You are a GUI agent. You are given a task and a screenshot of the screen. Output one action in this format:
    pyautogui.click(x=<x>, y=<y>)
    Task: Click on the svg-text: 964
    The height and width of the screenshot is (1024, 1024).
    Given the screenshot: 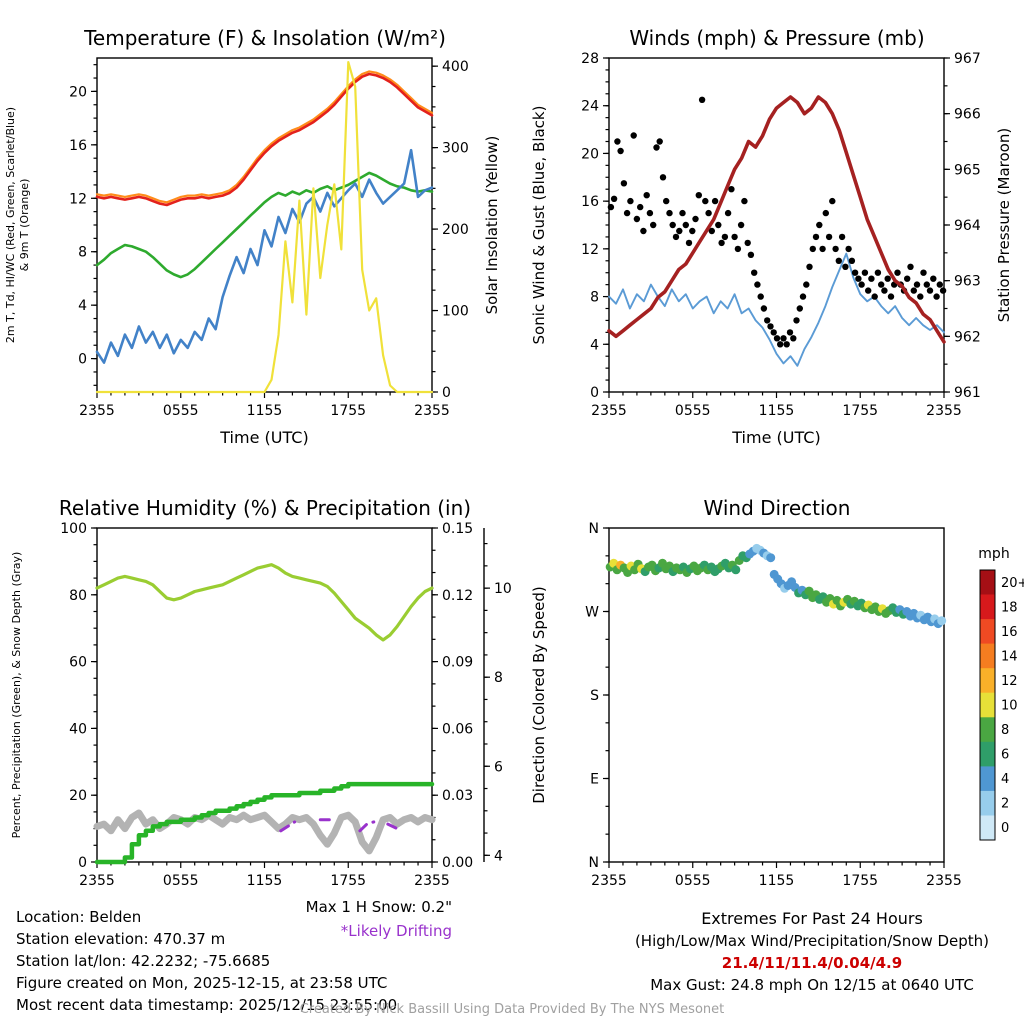 What is the action you would take?
    pyautogui.click(x=967, y=226)
    